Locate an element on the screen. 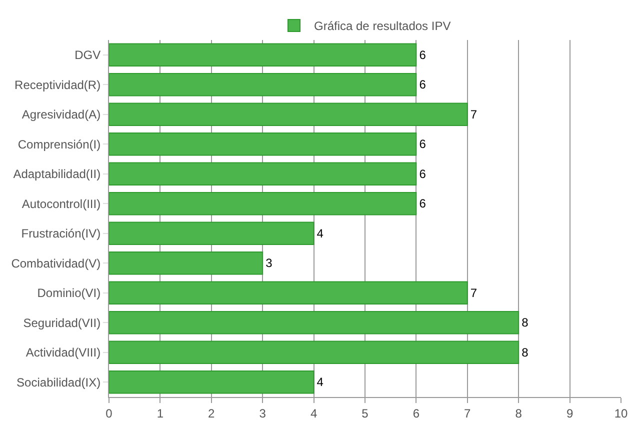 The width and height of the screenshot is (639, 431). x-tick-label: 1 is located at coordinates (160, 413).